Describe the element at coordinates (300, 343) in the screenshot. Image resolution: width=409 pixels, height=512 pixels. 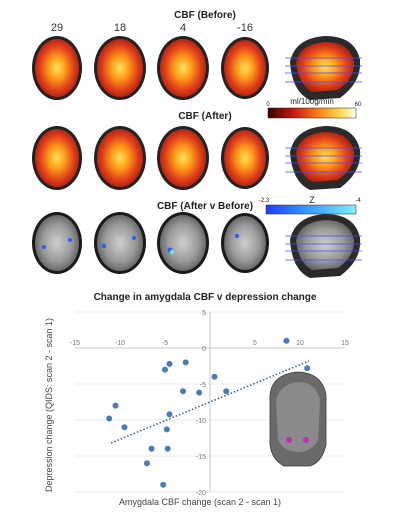
I see `x-tick-label: 10` at that location.